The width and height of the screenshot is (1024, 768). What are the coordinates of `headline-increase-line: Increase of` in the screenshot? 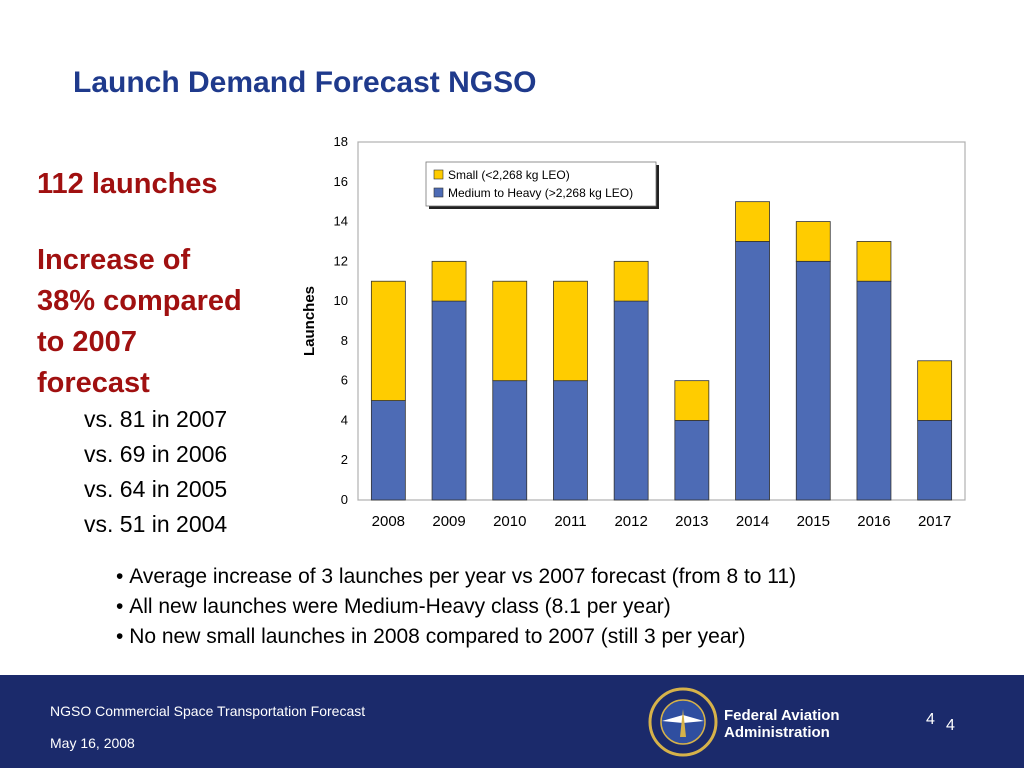 It's located at (114, 260).